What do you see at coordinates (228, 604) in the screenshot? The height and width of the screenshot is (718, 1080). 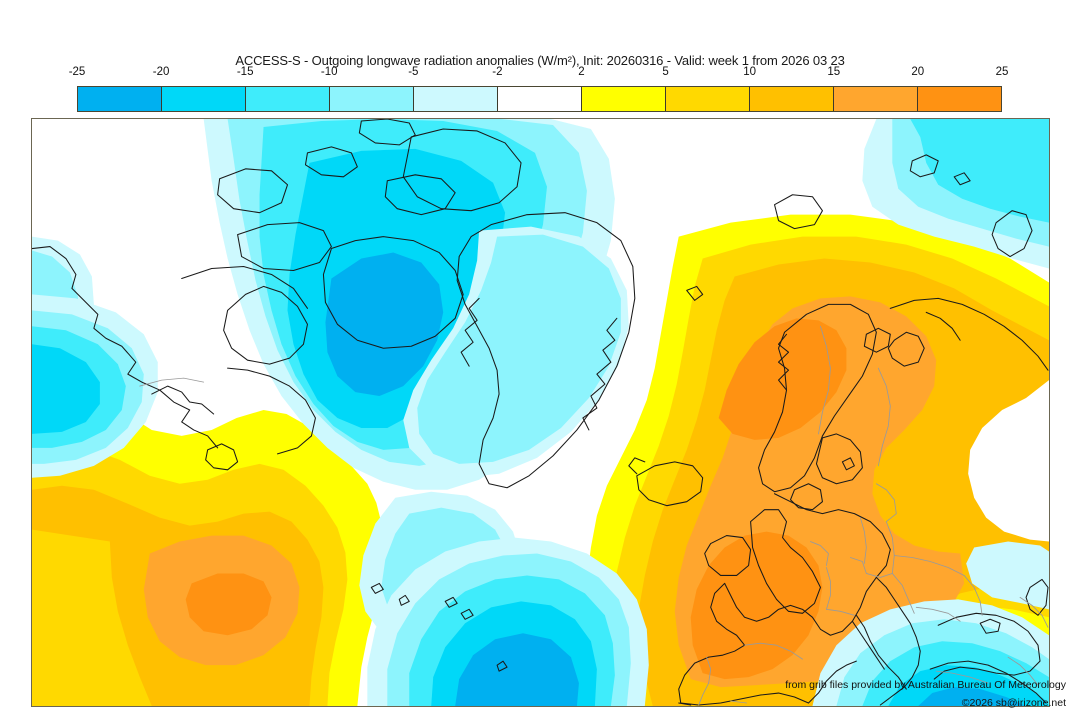 I see `contour-band-20to25-sw` at bounding box center [228, 604].